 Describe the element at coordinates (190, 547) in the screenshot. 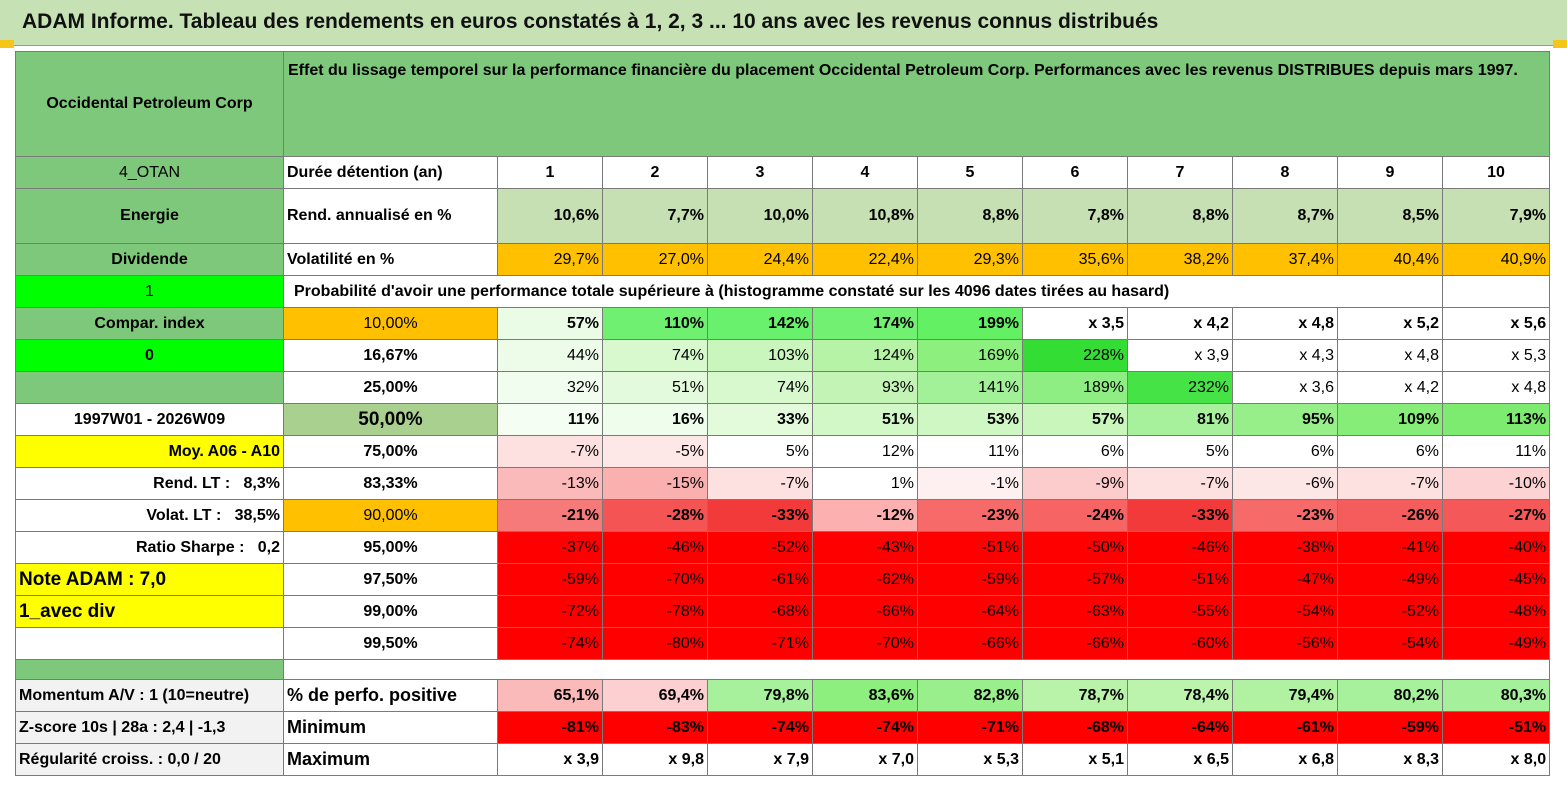

I see `ratio-sharpe-label: Ratio Sharpe :` at that location.